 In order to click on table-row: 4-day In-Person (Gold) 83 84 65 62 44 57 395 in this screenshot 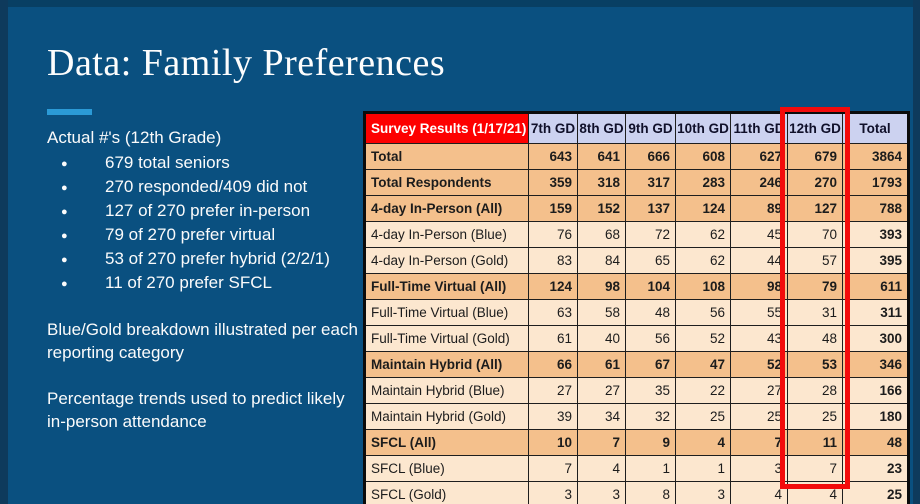, I will do `click(636, 260)`.